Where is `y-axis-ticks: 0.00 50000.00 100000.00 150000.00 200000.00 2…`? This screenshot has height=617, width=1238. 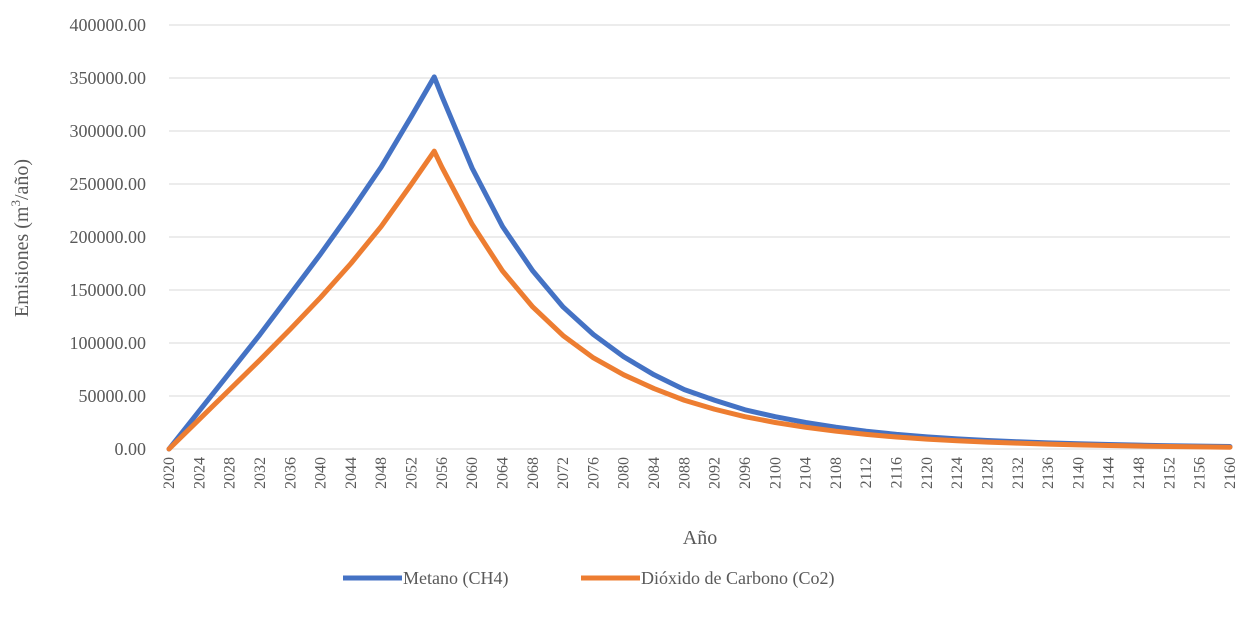 y-axis-ticks: 0.00 50000.00 100000.00 150000.00 200000.00 2… is located at coordinates (108, 237).